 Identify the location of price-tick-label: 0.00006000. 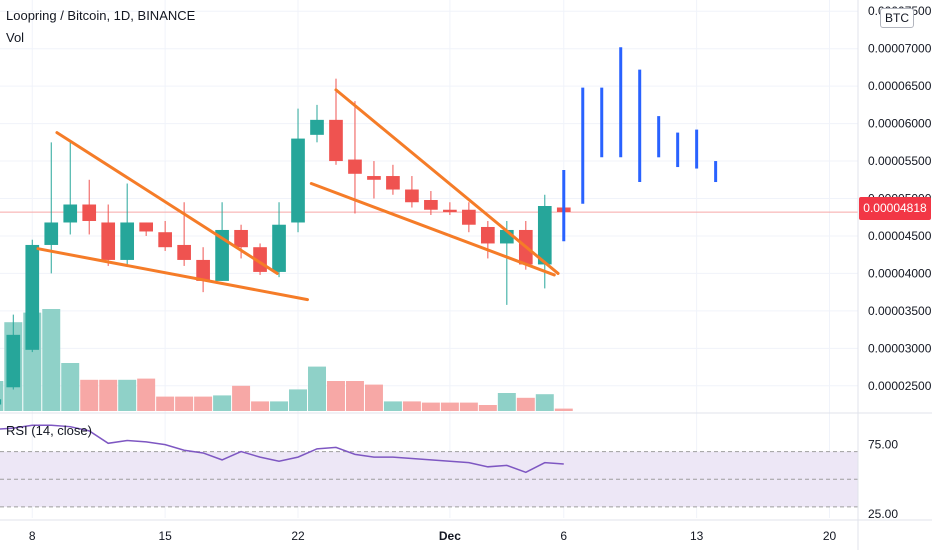
(900, 124).